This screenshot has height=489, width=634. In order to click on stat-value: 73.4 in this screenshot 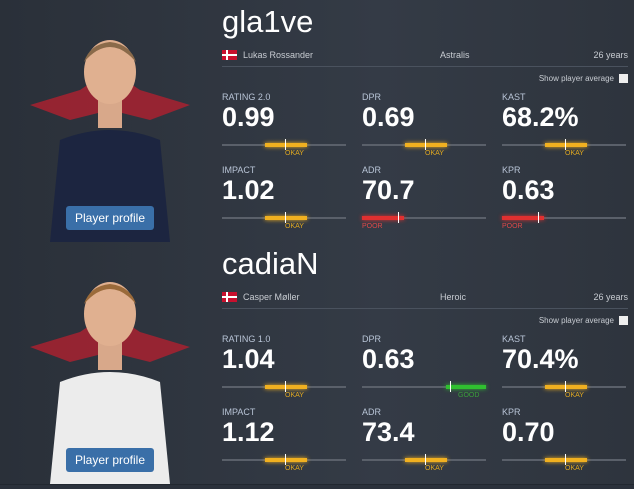, I will do `click(388, 432)`.